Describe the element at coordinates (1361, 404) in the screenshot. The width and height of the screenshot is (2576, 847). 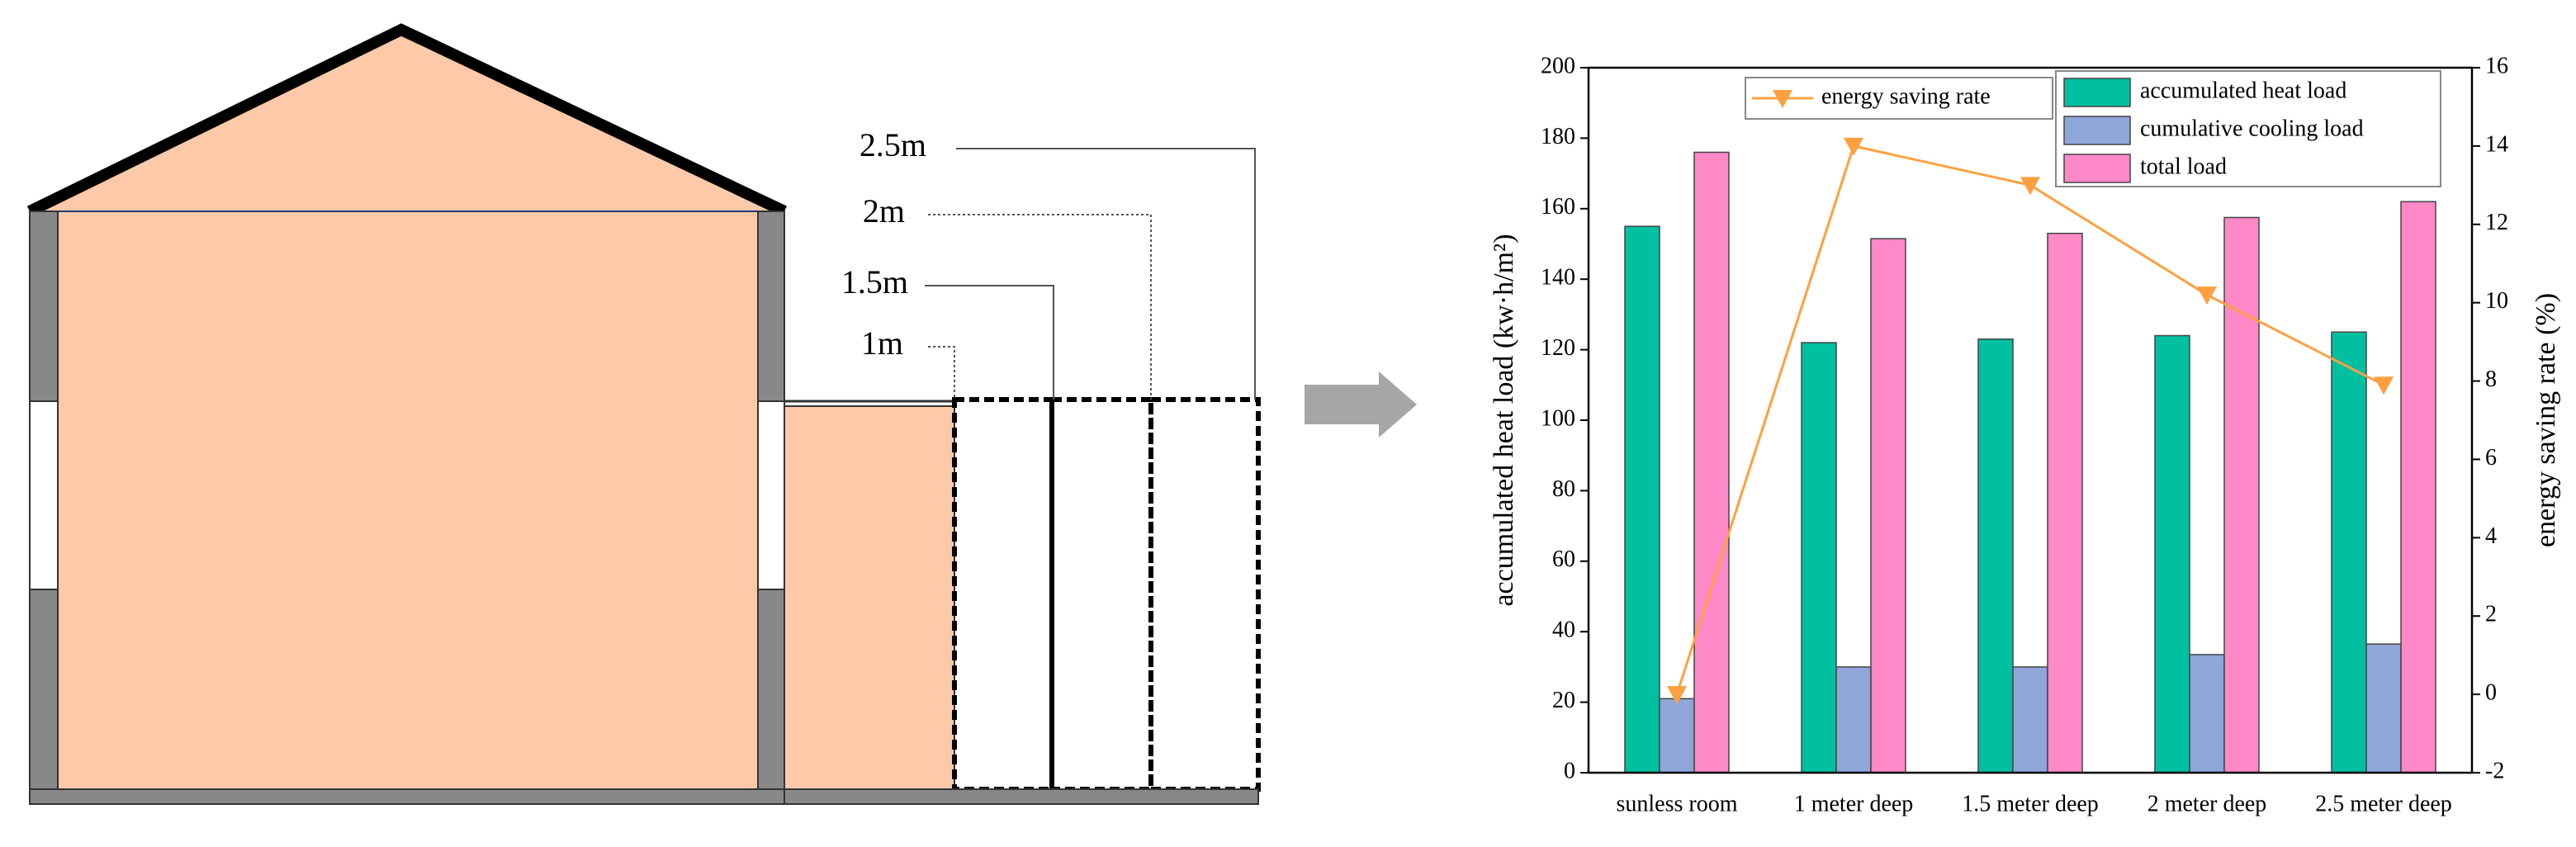
I see `arrow` at that location.